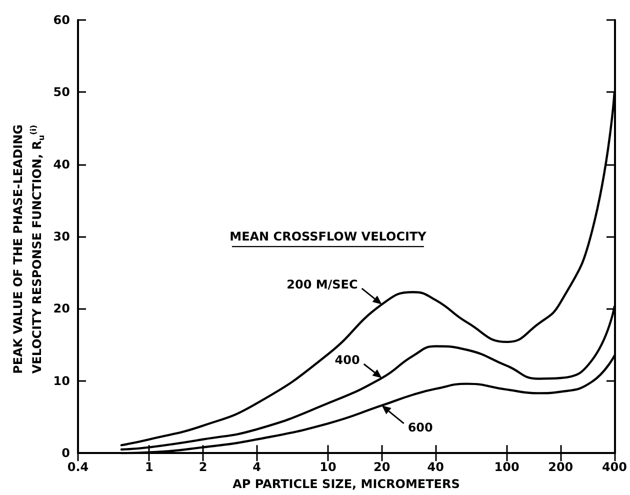 The height and width of the screenshot is (495, 630). What do you see at coordinates (322, 284) in the screenshot?
I see `text: 200 M/SEC` at bounding box center [322, 284].